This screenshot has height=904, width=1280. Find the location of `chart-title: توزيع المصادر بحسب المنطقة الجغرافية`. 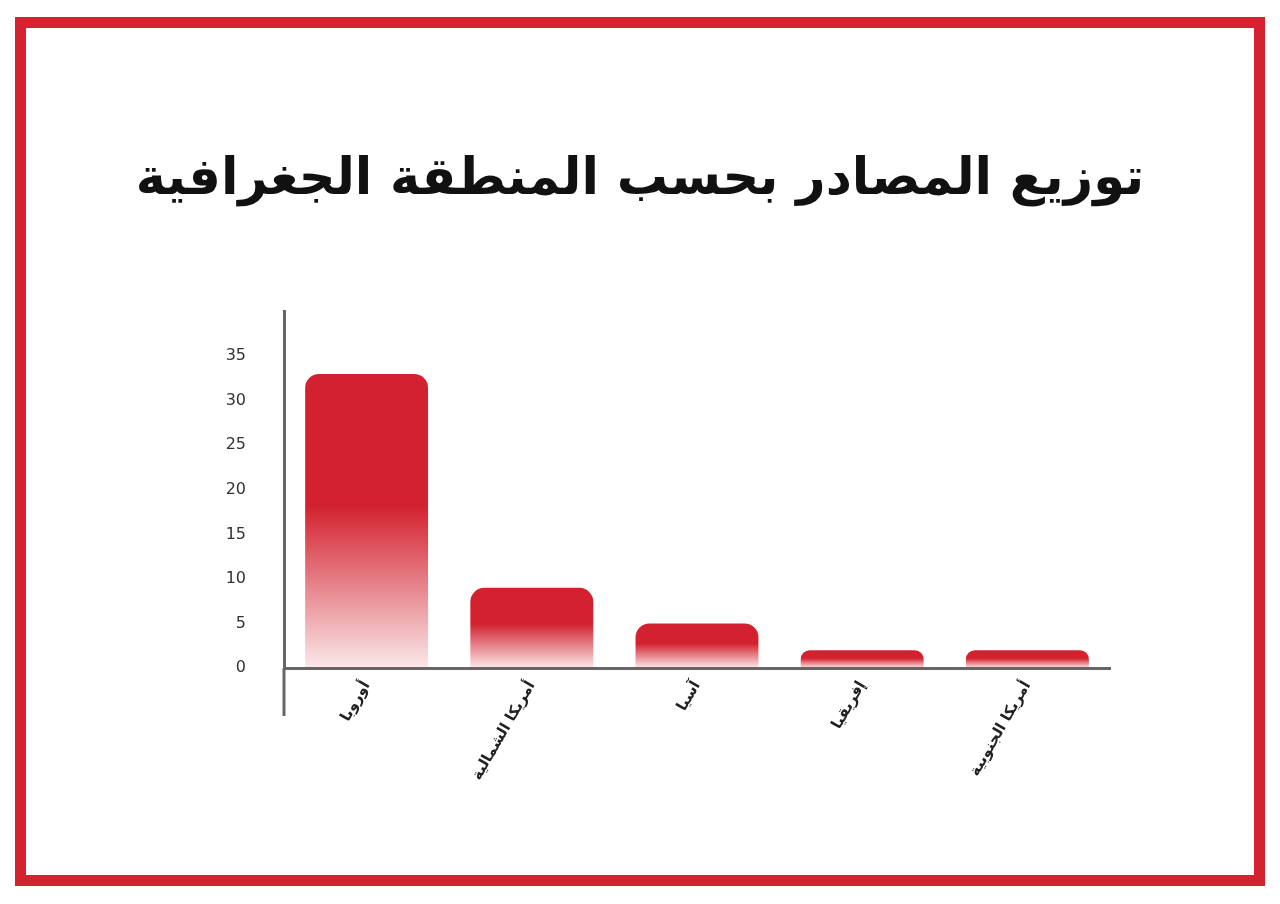

chart-title: توزيع المصادر بحسب المنطقة الجغرافية is located at coordinates (640, 177).